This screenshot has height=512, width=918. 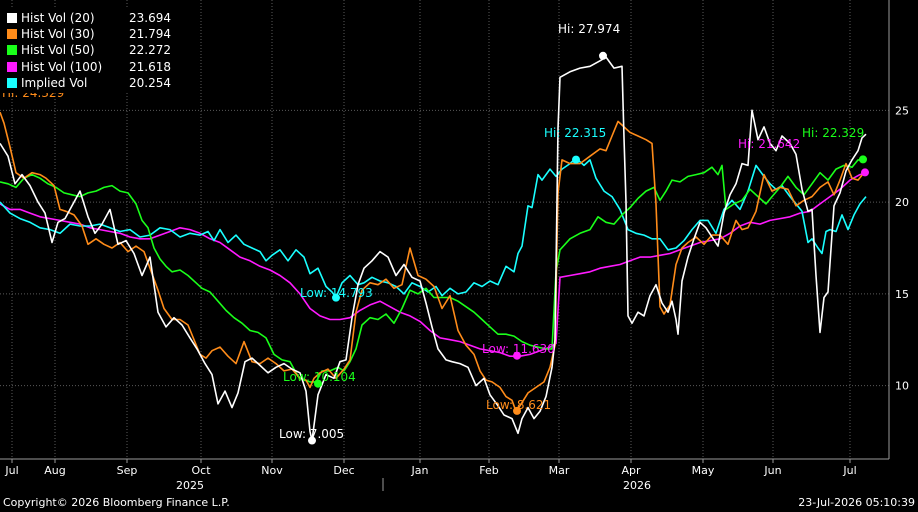 I want to click on x-tick-label: Oct, so click(x=201, y=470).